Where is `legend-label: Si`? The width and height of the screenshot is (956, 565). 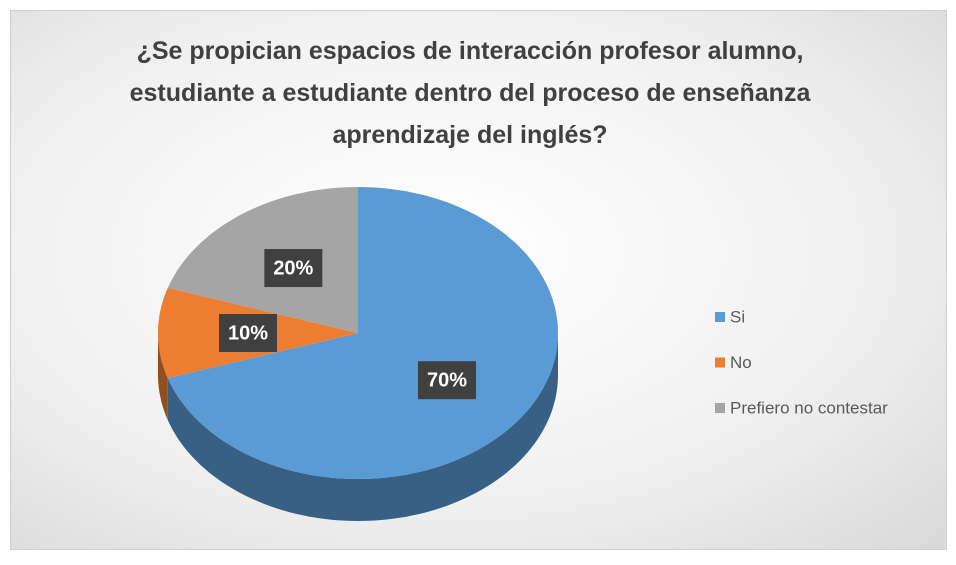
legend-label: Si is located at coordinates (737, 316).